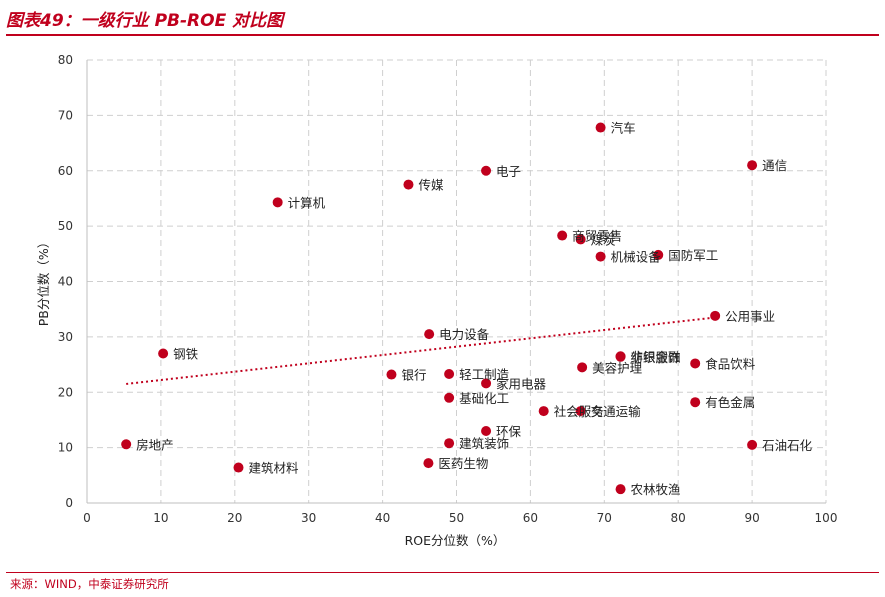  I want to click on point-label: 环保, so click(509, 431).